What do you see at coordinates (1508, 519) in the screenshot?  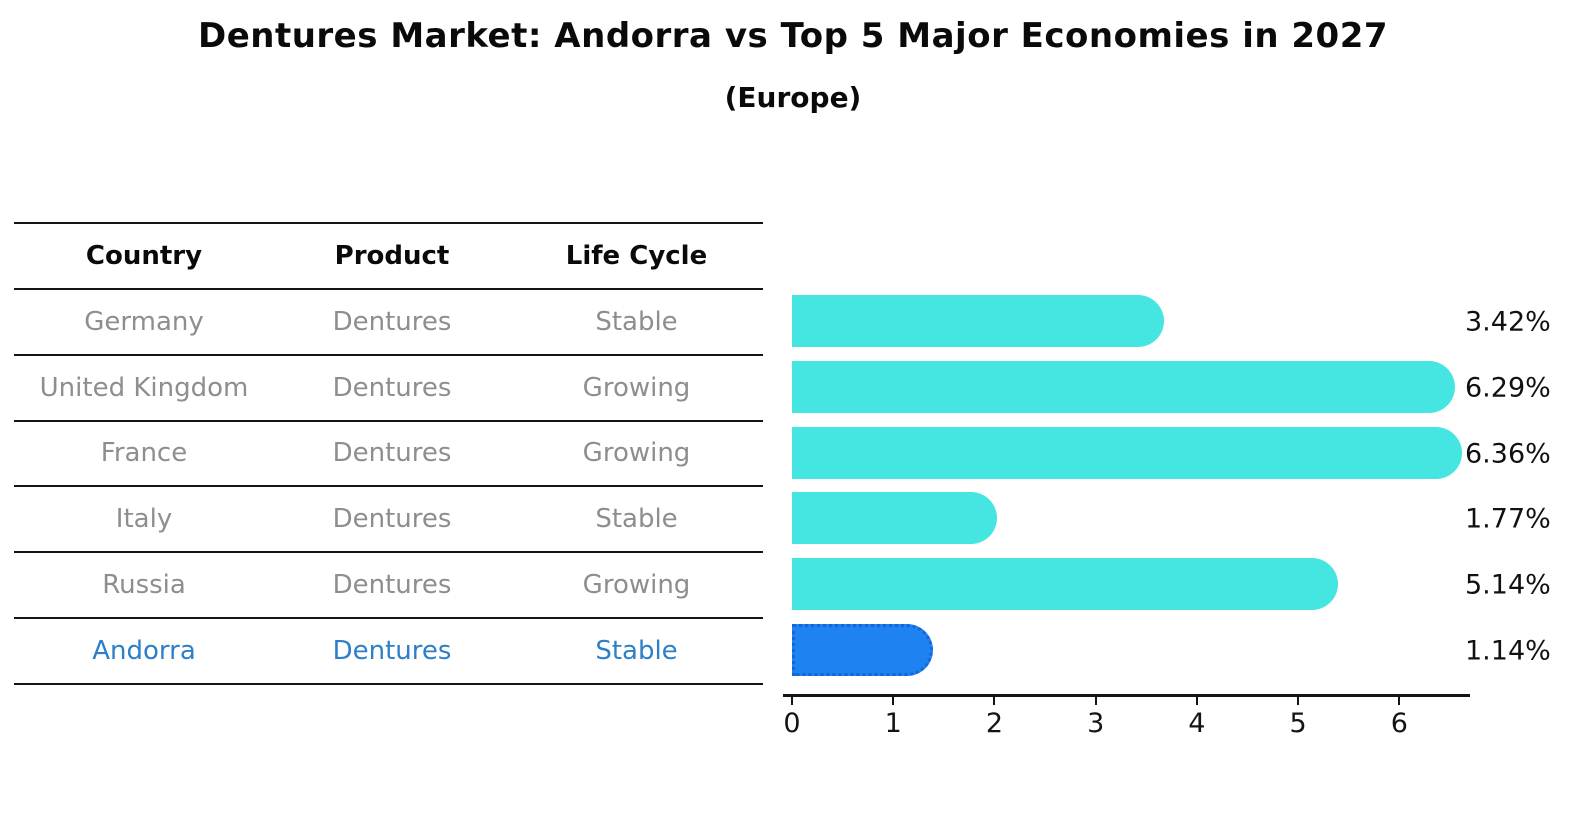 I see `bar-value-label: 1.77%` at bounding box center [1508, 519].